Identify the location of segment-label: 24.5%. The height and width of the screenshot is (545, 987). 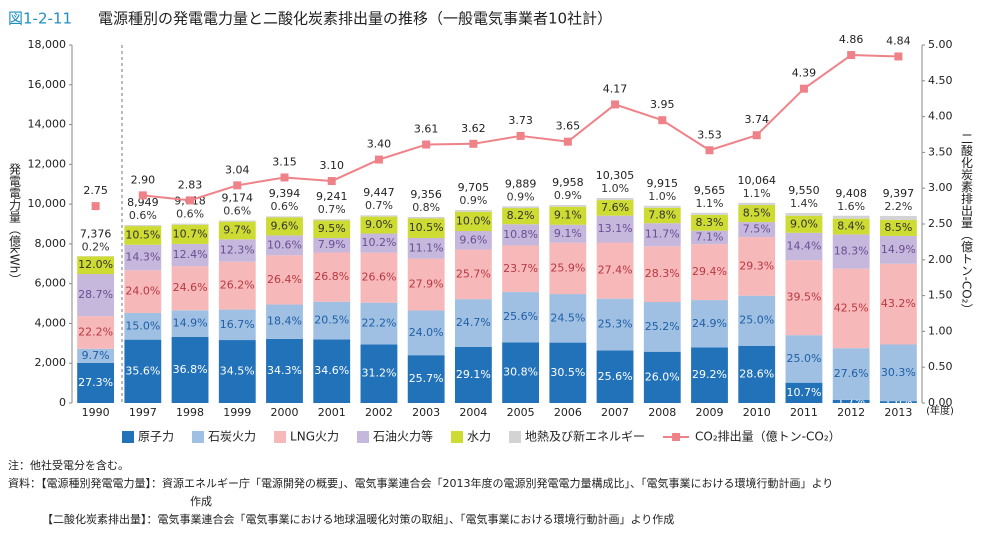
(567, 317).